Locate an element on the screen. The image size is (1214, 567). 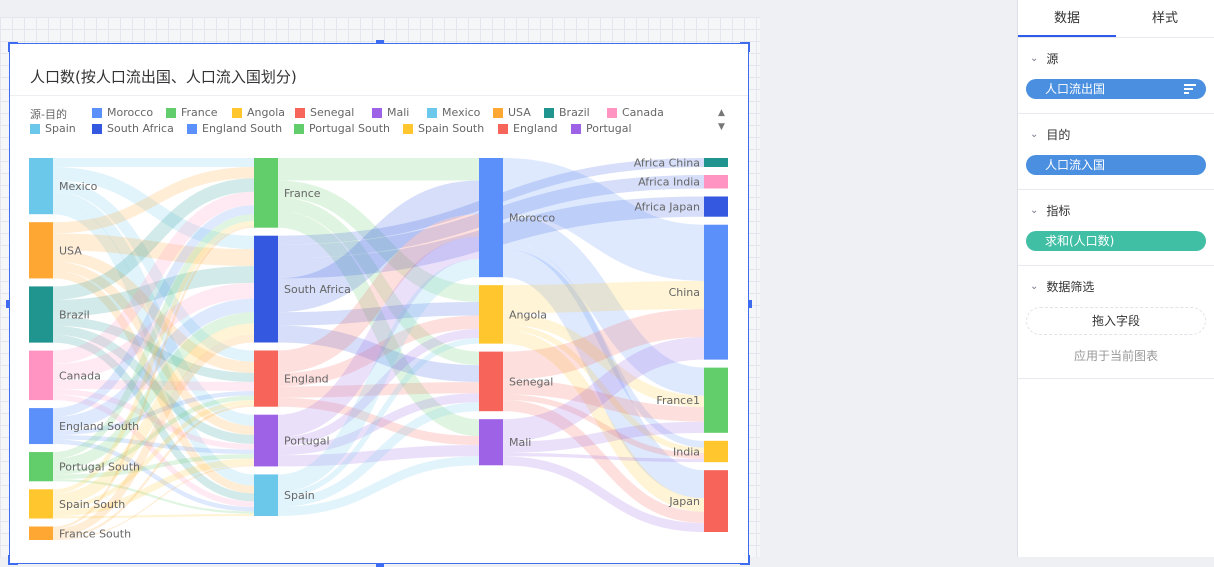
legend-down-arrow-icon: ▼ is located at coordinates (721, 127).